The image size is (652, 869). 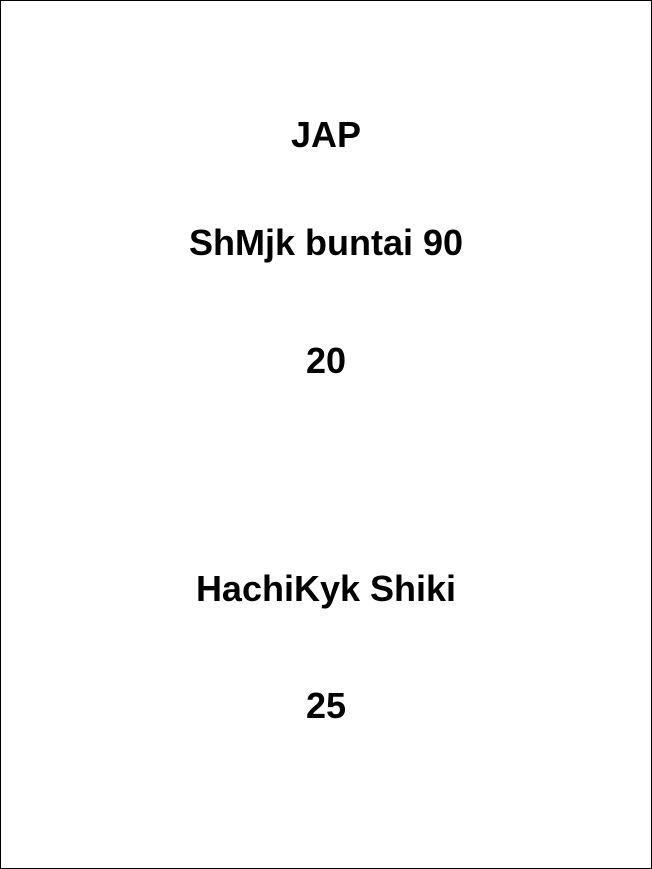 I want to click on first-item-value: 20, so click(x=326, y=360).